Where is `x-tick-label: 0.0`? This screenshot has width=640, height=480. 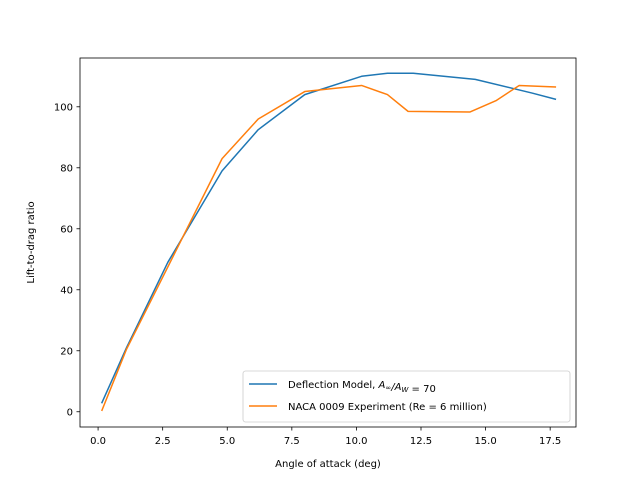 x-tick-label: 0.0 is located at coordinates (98, 441).